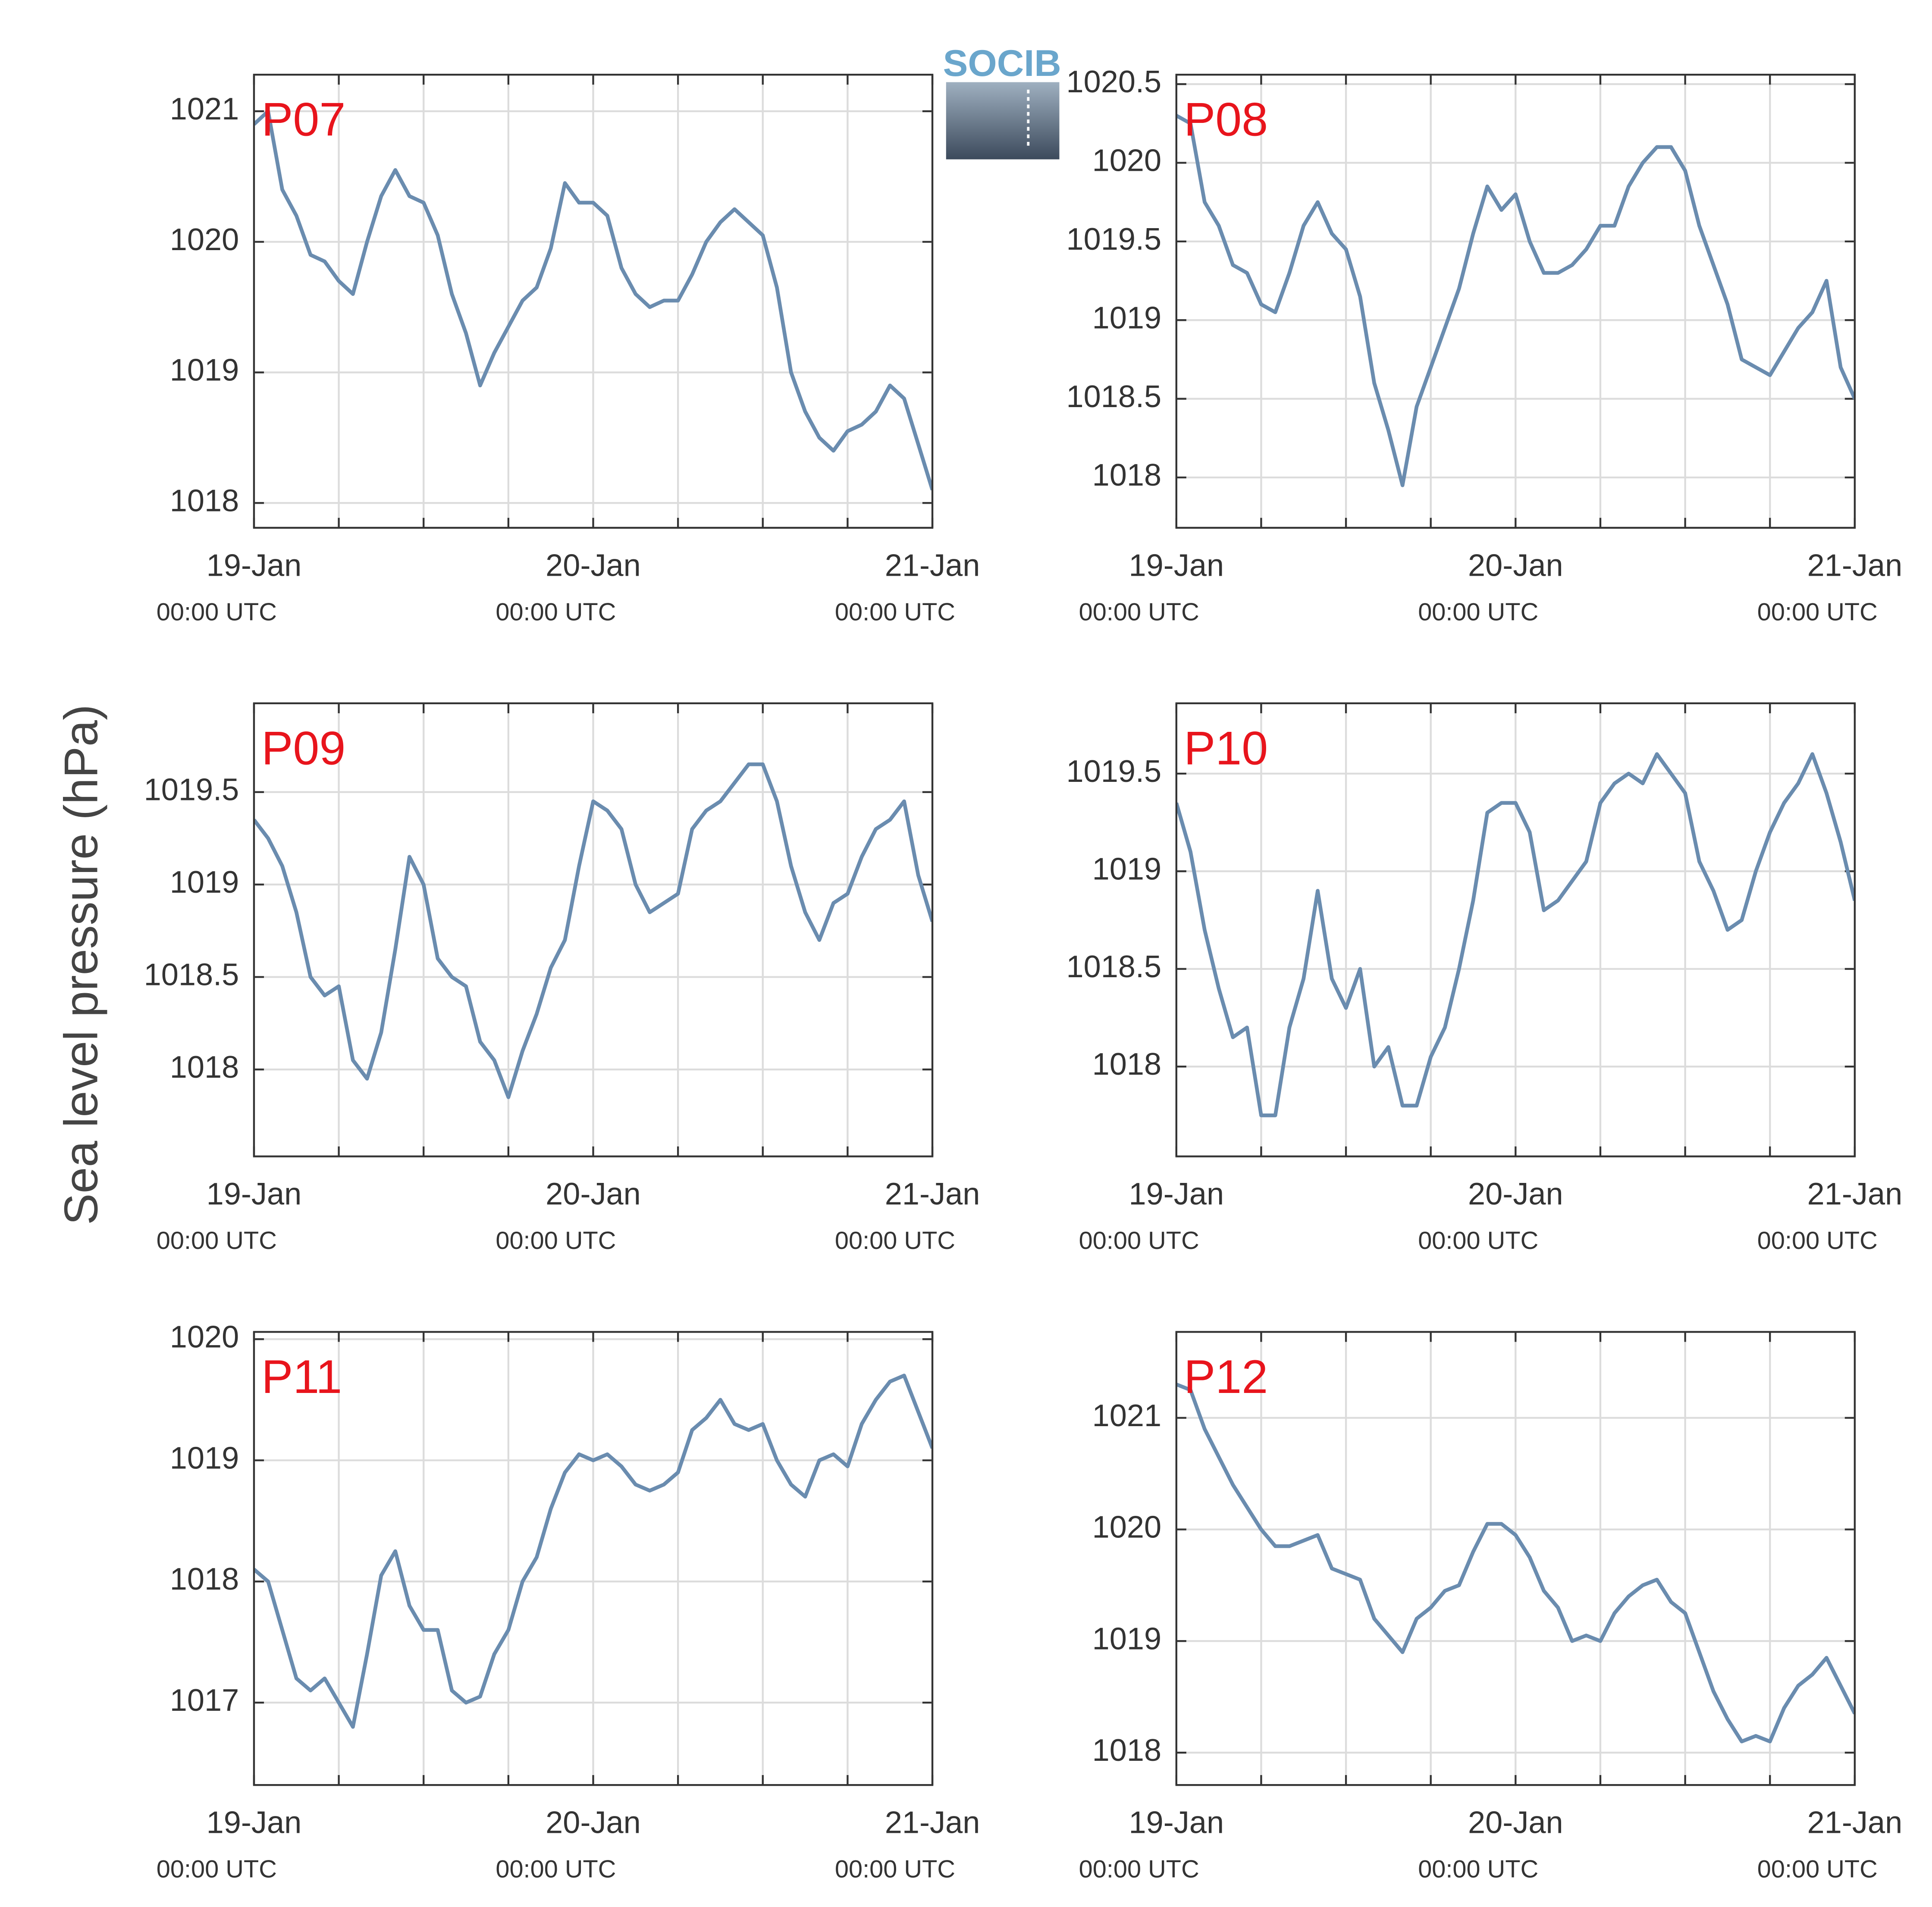 The height and width of the screenshot is (1907, 1932). I want to click on logo-text: SOCIB, so click(1002, 63).